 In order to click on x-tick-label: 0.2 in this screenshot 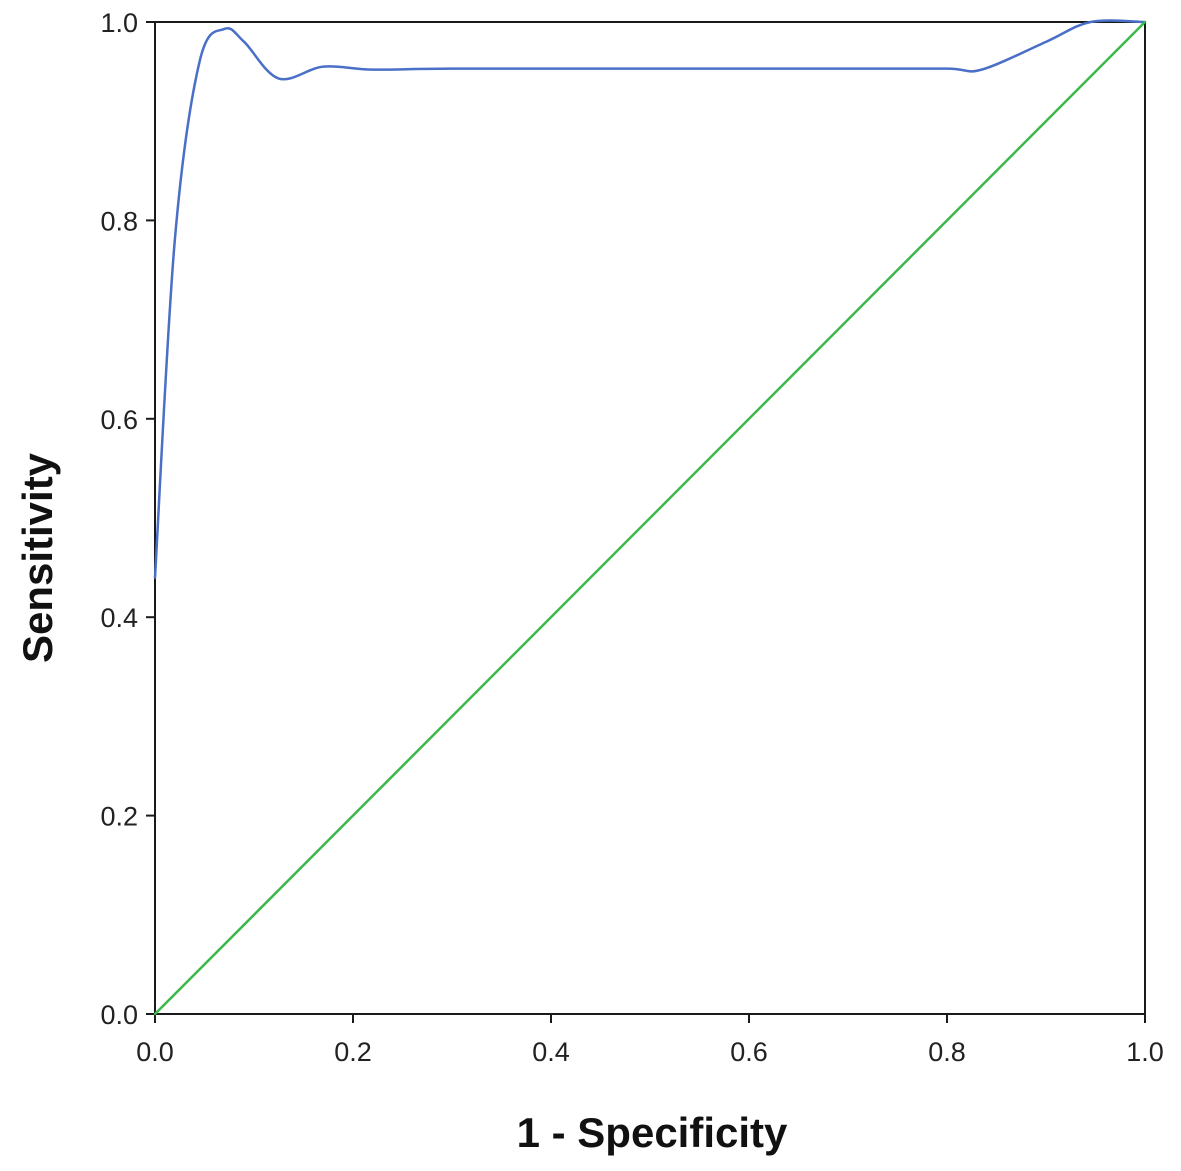, I will do `click(353, 1052)`.